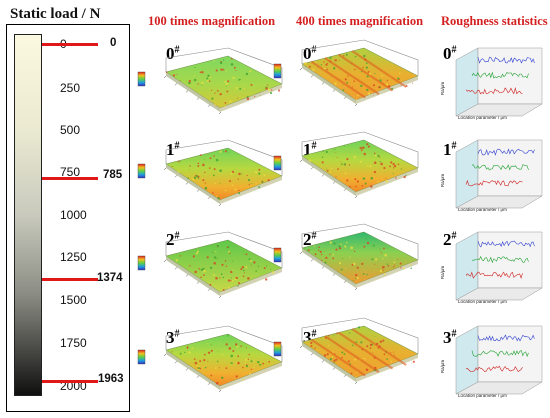 The image size is (550, 418). Describe the element at coordinates (110, 278) in the screenshot. I see `load-marker-value: 1374` at that location.